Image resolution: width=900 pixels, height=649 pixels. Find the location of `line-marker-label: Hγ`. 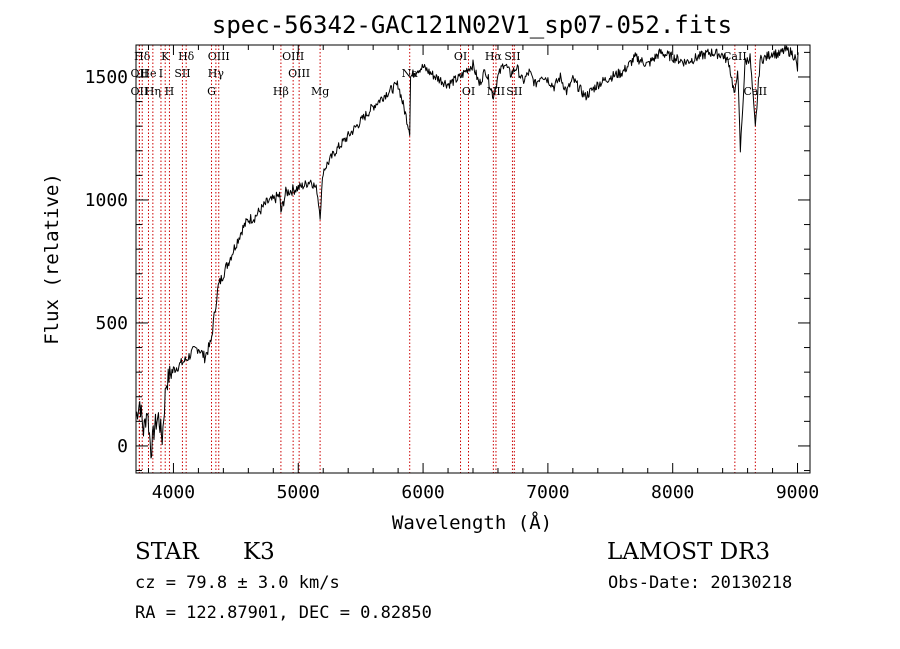

line-marker-label: Hγ is located at coordinates (216, 73).